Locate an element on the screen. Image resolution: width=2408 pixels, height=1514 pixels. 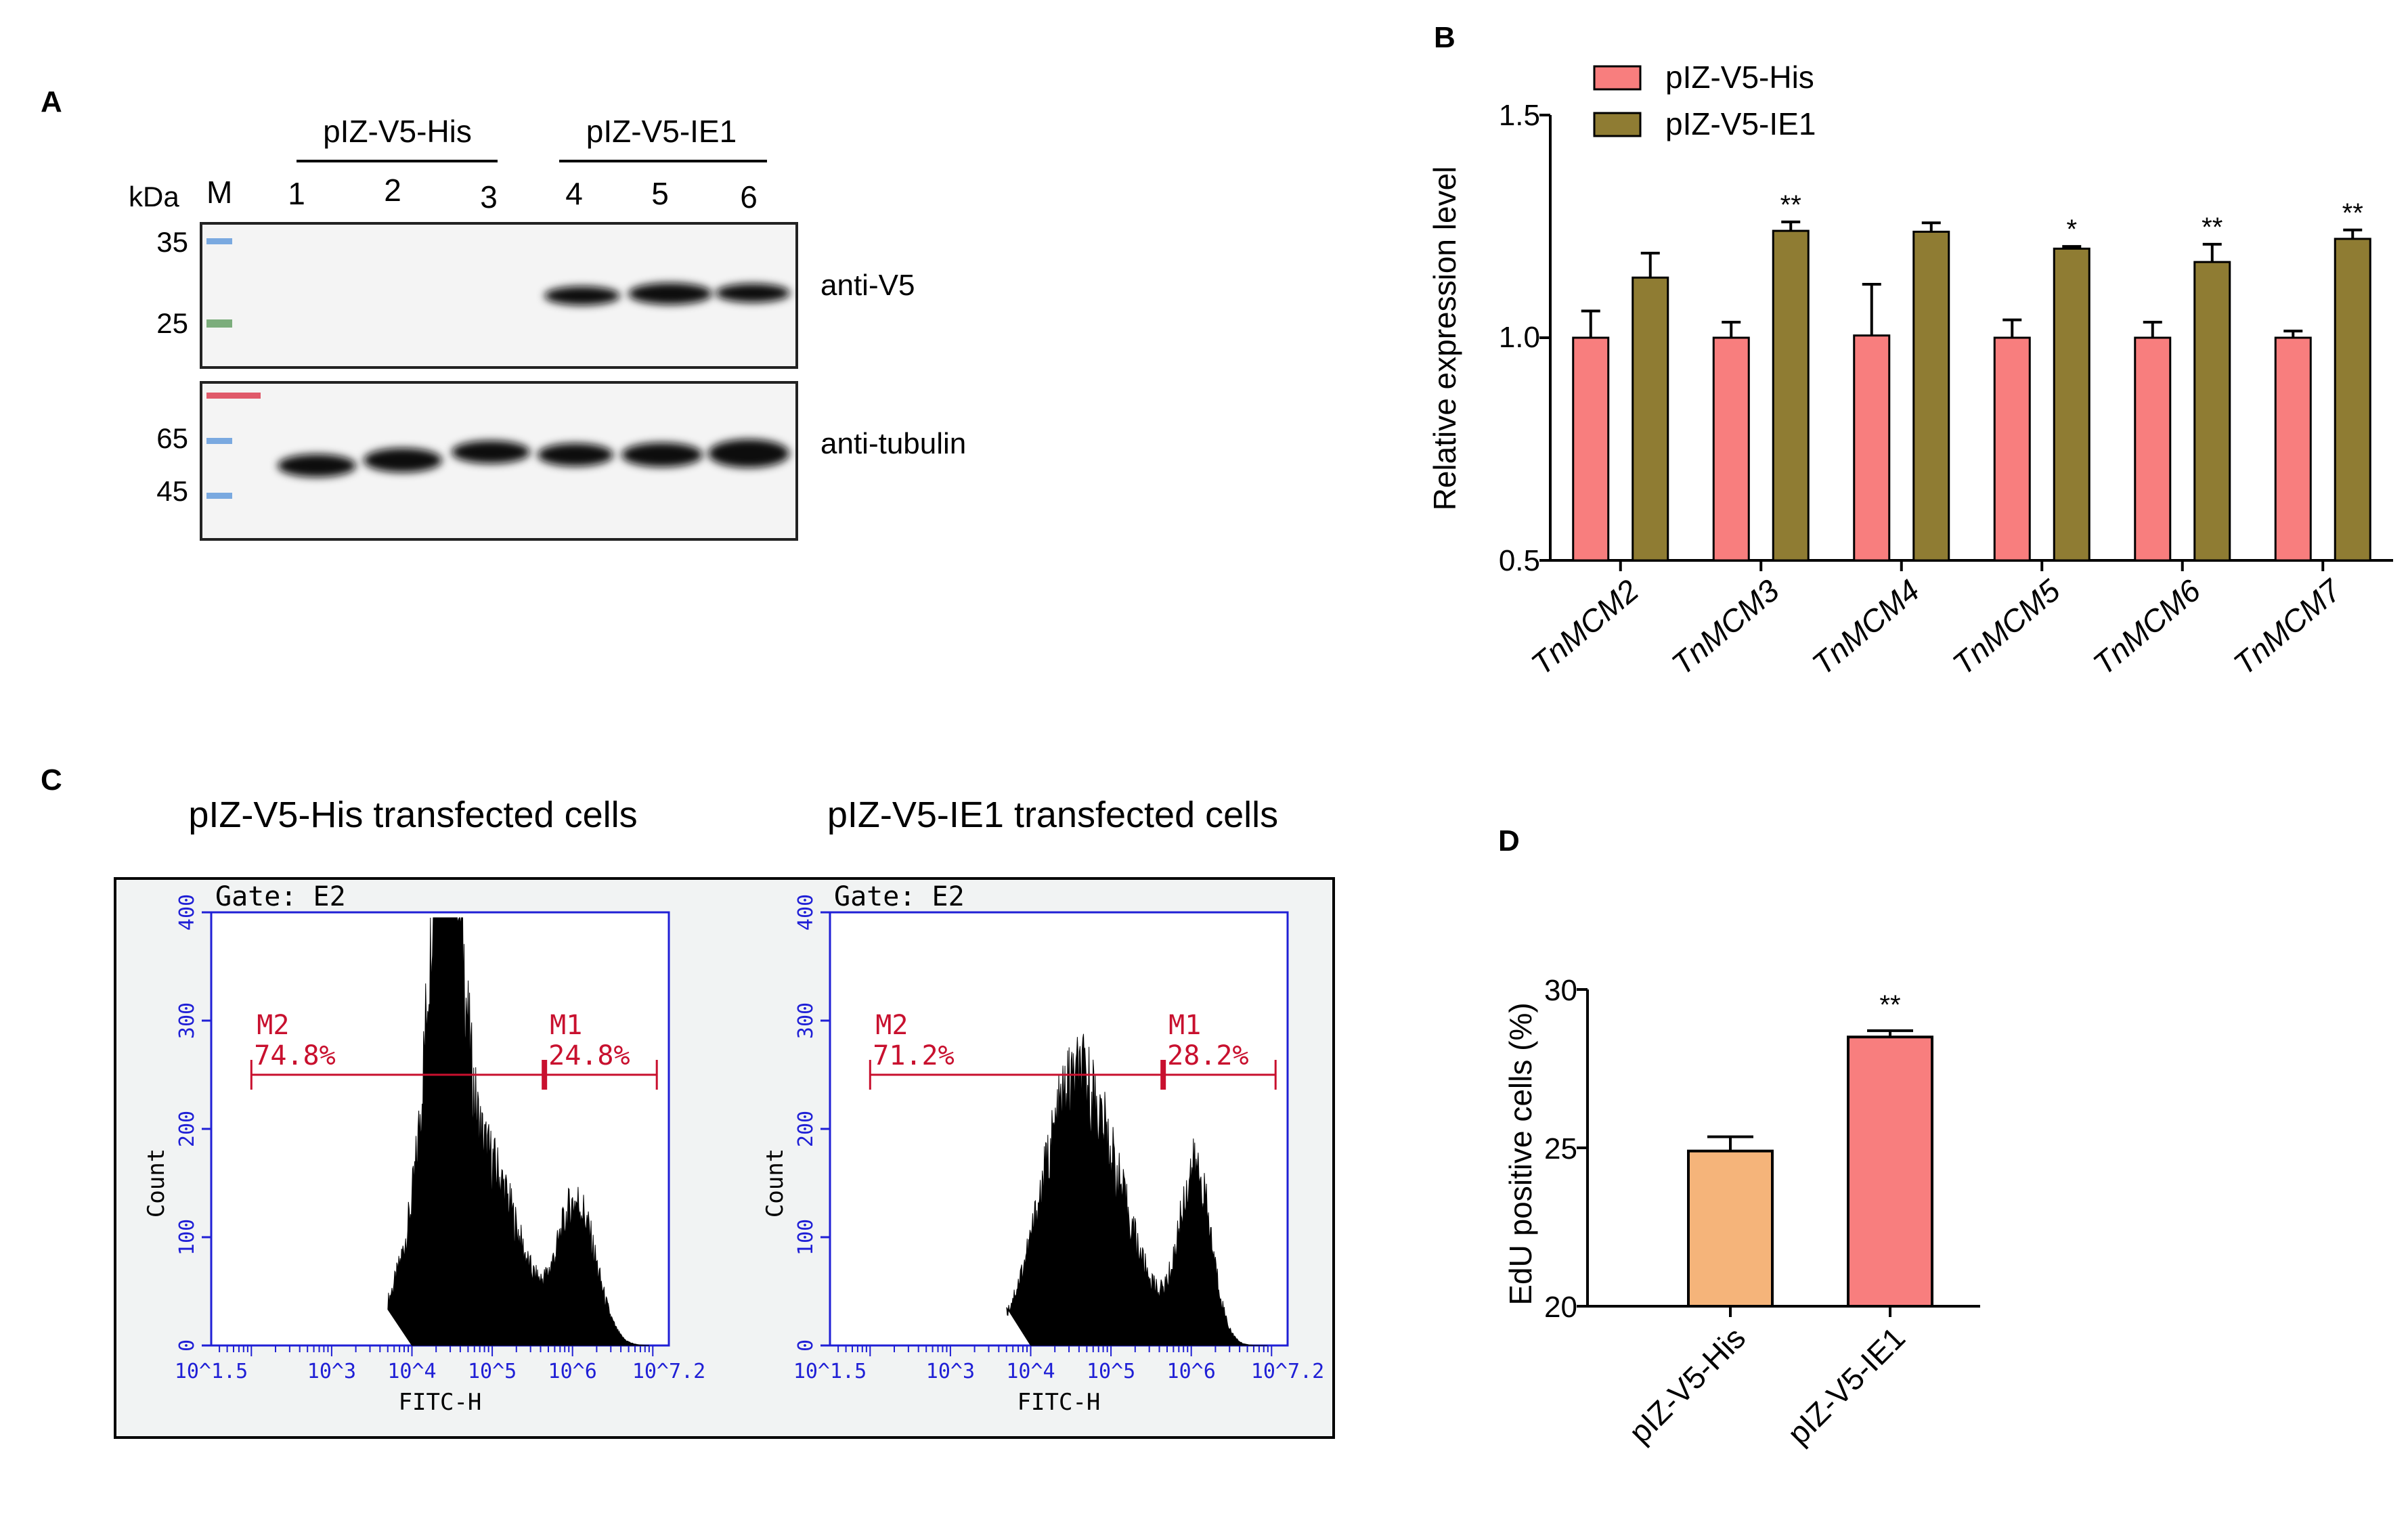
y-tick-label: 30 is located at coordinates (1561, 991).